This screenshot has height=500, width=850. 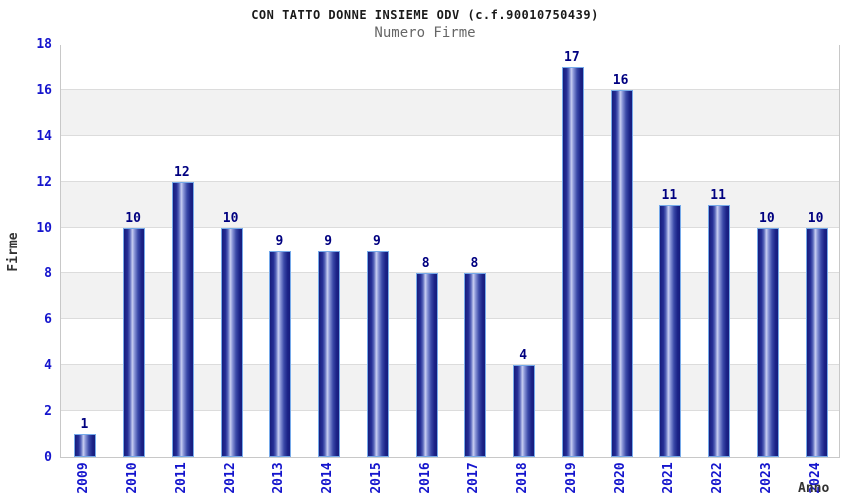 I want to click on x-tick-label: 2015, so click(x=376, y=478).